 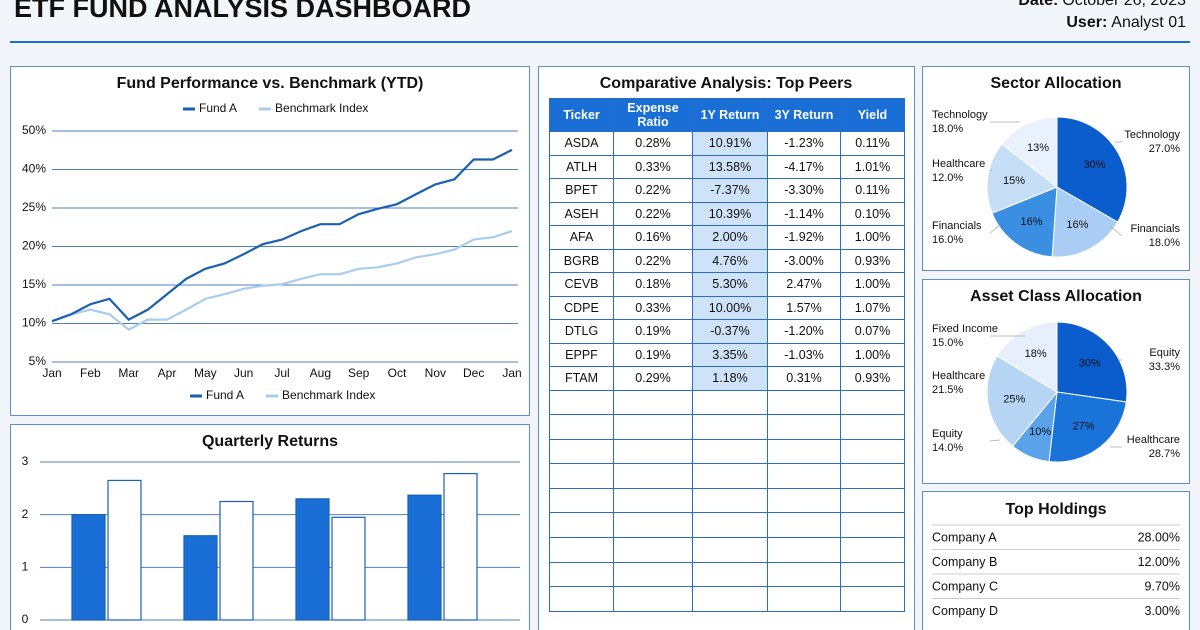 I want to click on table-row: CEVB 0.18% 5.30% 2.47% 1.00%, so click(x=727, y=284).